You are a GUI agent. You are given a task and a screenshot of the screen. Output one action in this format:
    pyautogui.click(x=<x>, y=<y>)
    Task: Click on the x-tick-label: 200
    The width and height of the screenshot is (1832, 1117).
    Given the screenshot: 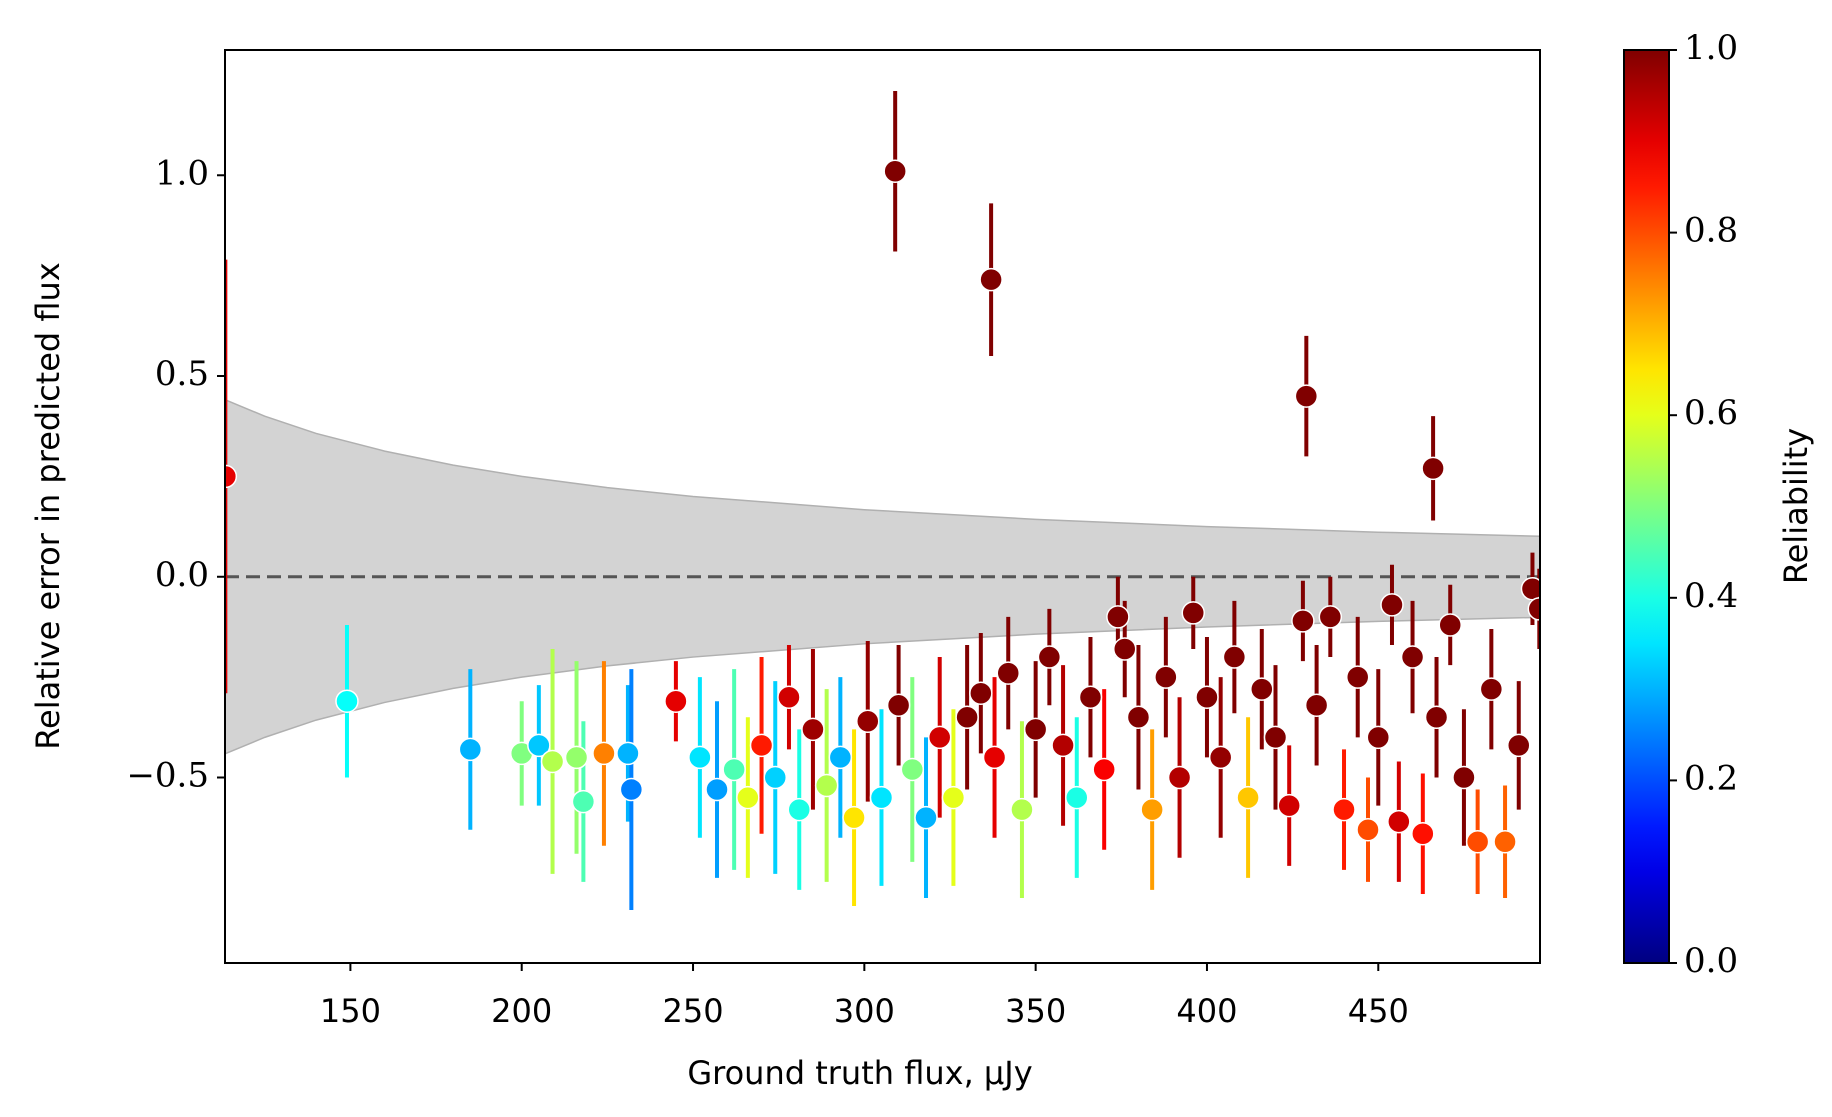 What is the action you would take?
    pyautogui.click(x=521, y=1011)
    